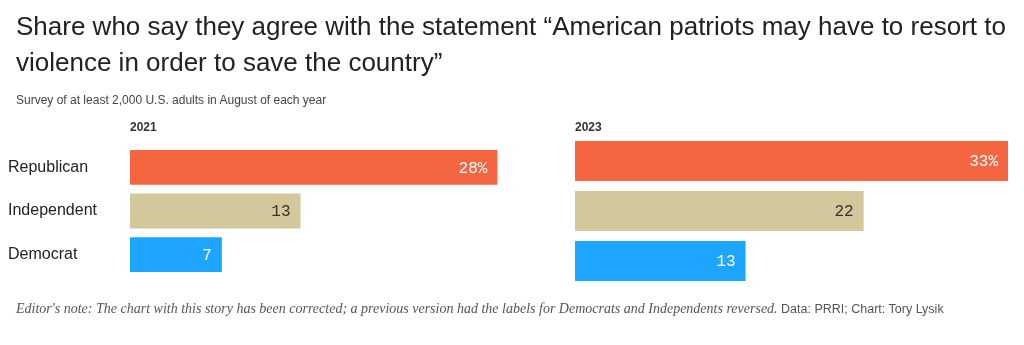  What do you see at coordinates (207, 255) in the screenshot?
I see `data-label: 7` at bounding box center [207, 255].